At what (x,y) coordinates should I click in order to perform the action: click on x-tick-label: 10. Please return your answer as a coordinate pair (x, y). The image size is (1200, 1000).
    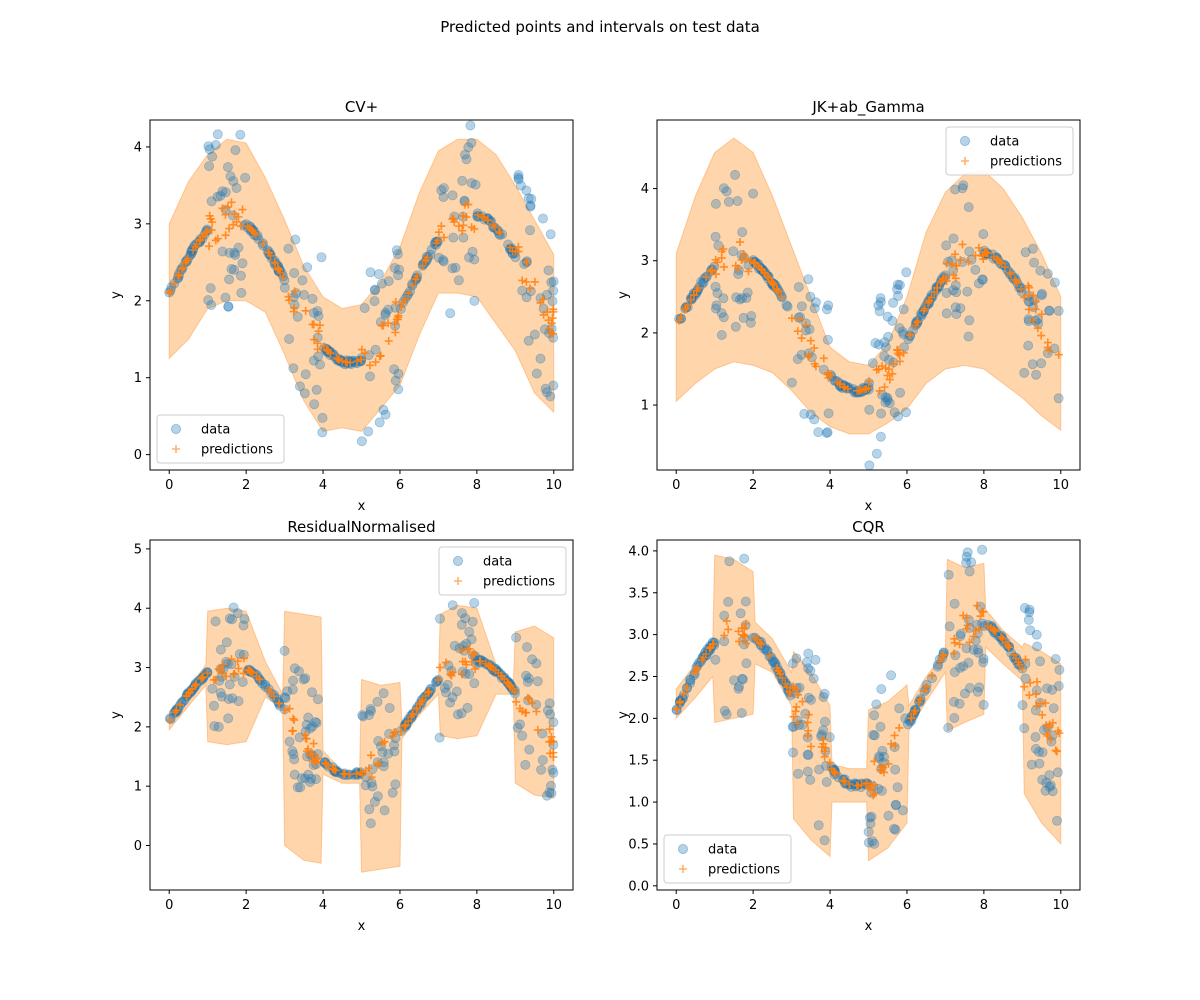
    Looking at the image, I should click on (1060, 485).